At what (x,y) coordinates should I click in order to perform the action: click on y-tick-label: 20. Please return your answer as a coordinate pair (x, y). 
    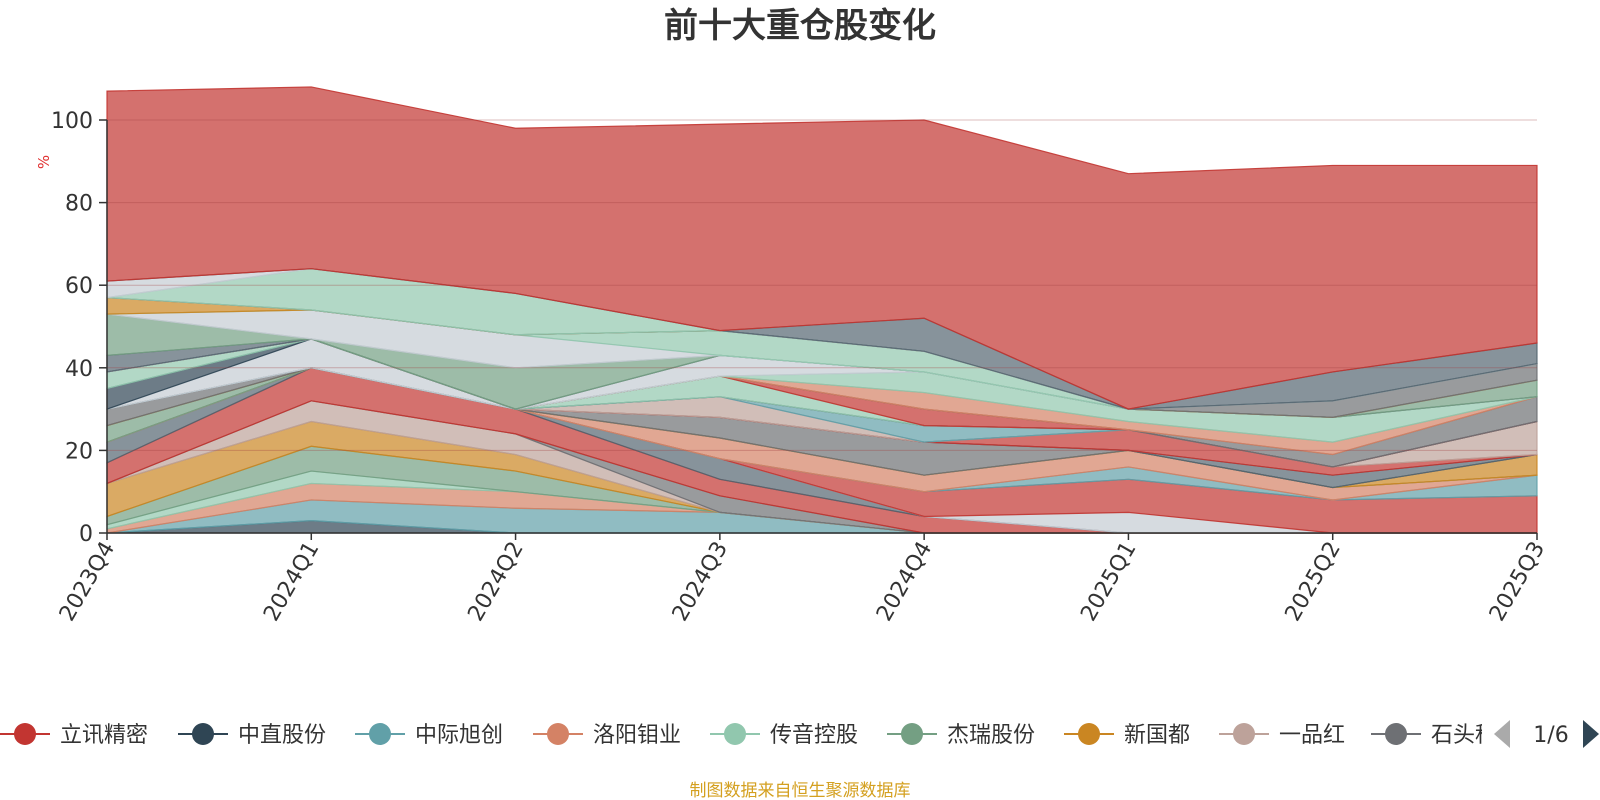
    Looking at the image, I should click on (79, 451).